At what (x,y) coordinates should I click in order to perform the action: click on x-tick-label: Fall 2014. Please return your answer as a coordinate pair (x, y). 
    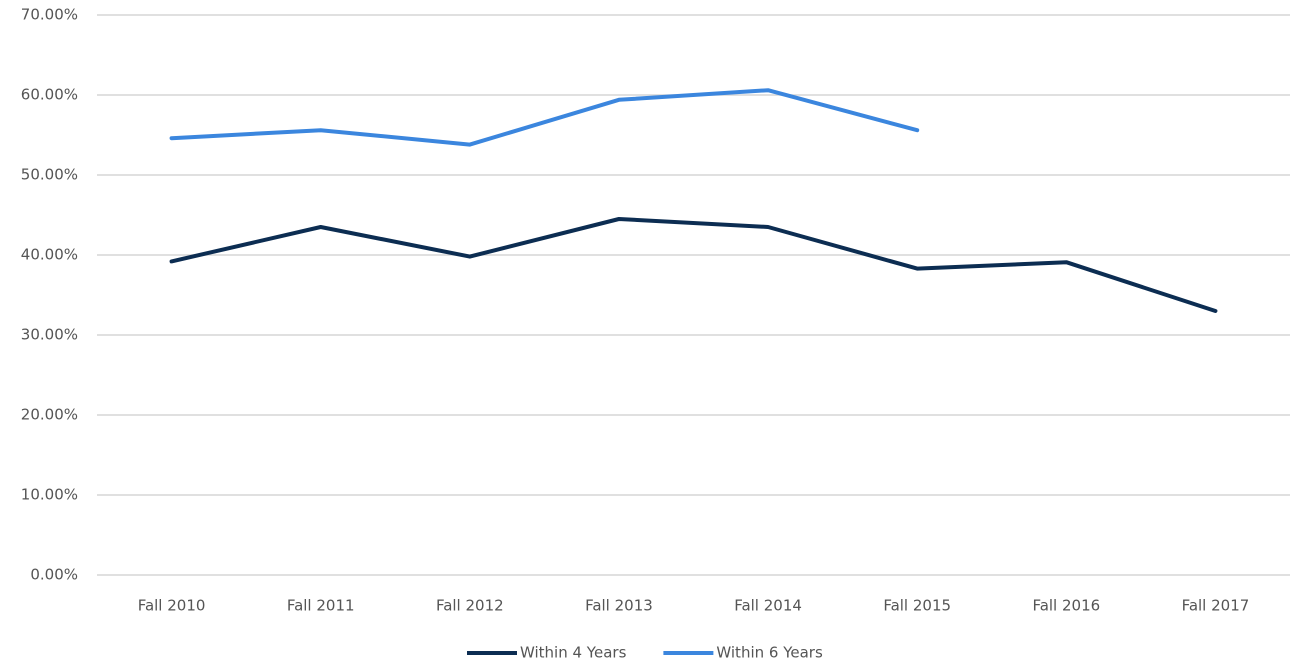
    Looking at the image, I should click on (768, 606).